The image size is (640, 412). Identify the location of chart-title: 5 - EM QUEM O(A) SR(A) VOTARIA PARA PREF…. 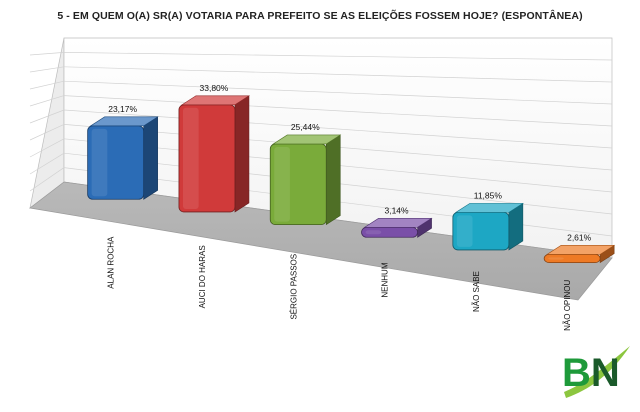
(320, 16).